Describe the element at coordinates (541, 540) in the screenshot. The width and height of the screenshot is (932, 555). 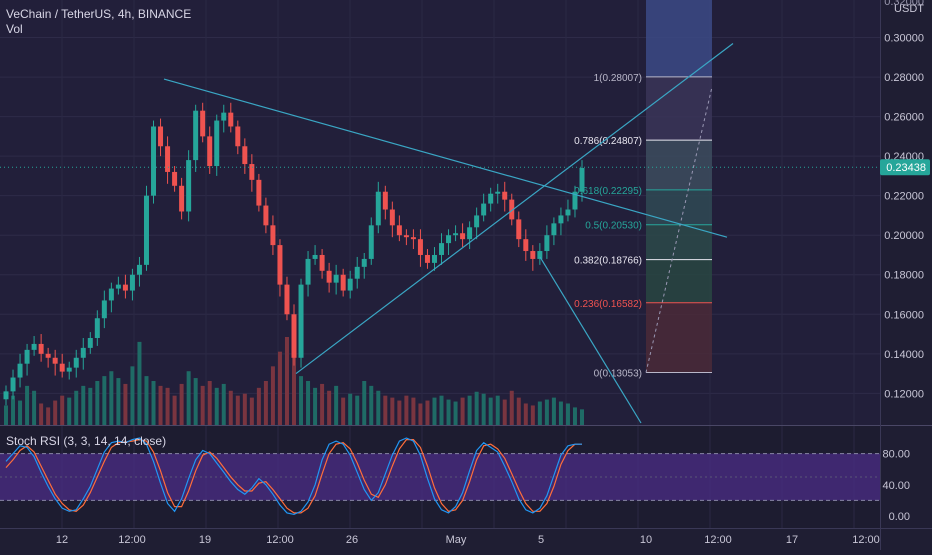
I see `time-tick: 5` at that location.